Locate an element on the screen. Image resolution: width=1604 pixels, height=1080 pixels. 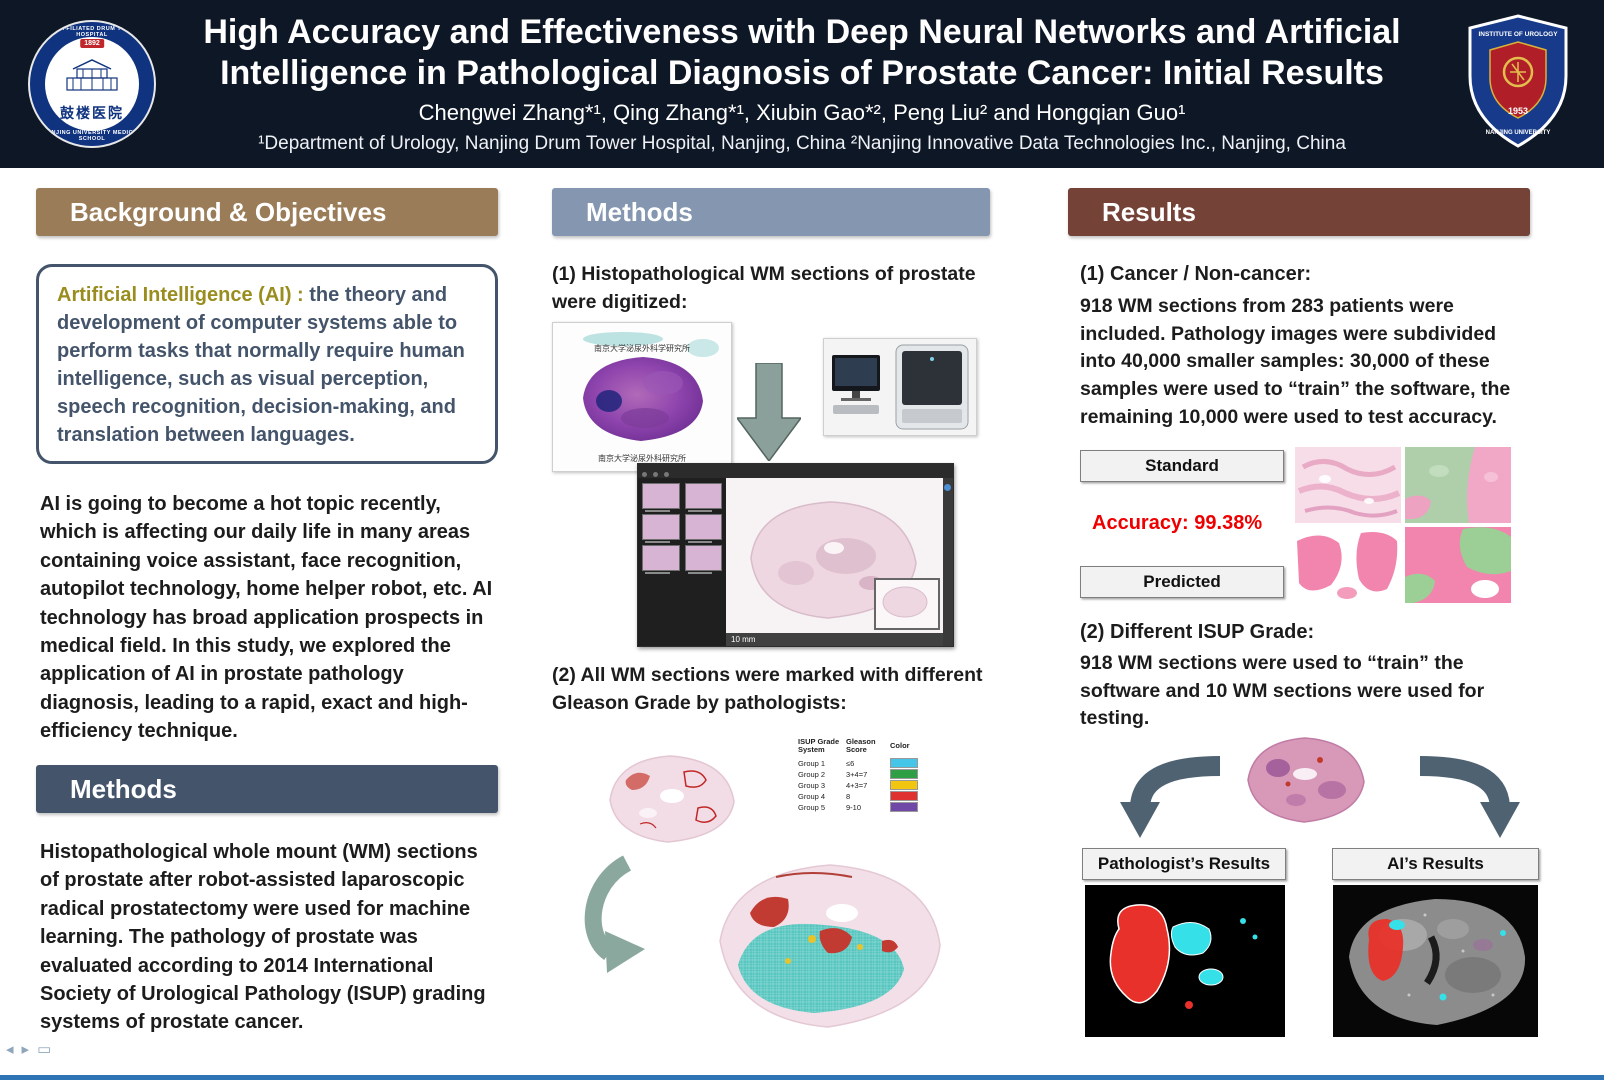
pathologist-results-image is located at coordinates (1185, 961).